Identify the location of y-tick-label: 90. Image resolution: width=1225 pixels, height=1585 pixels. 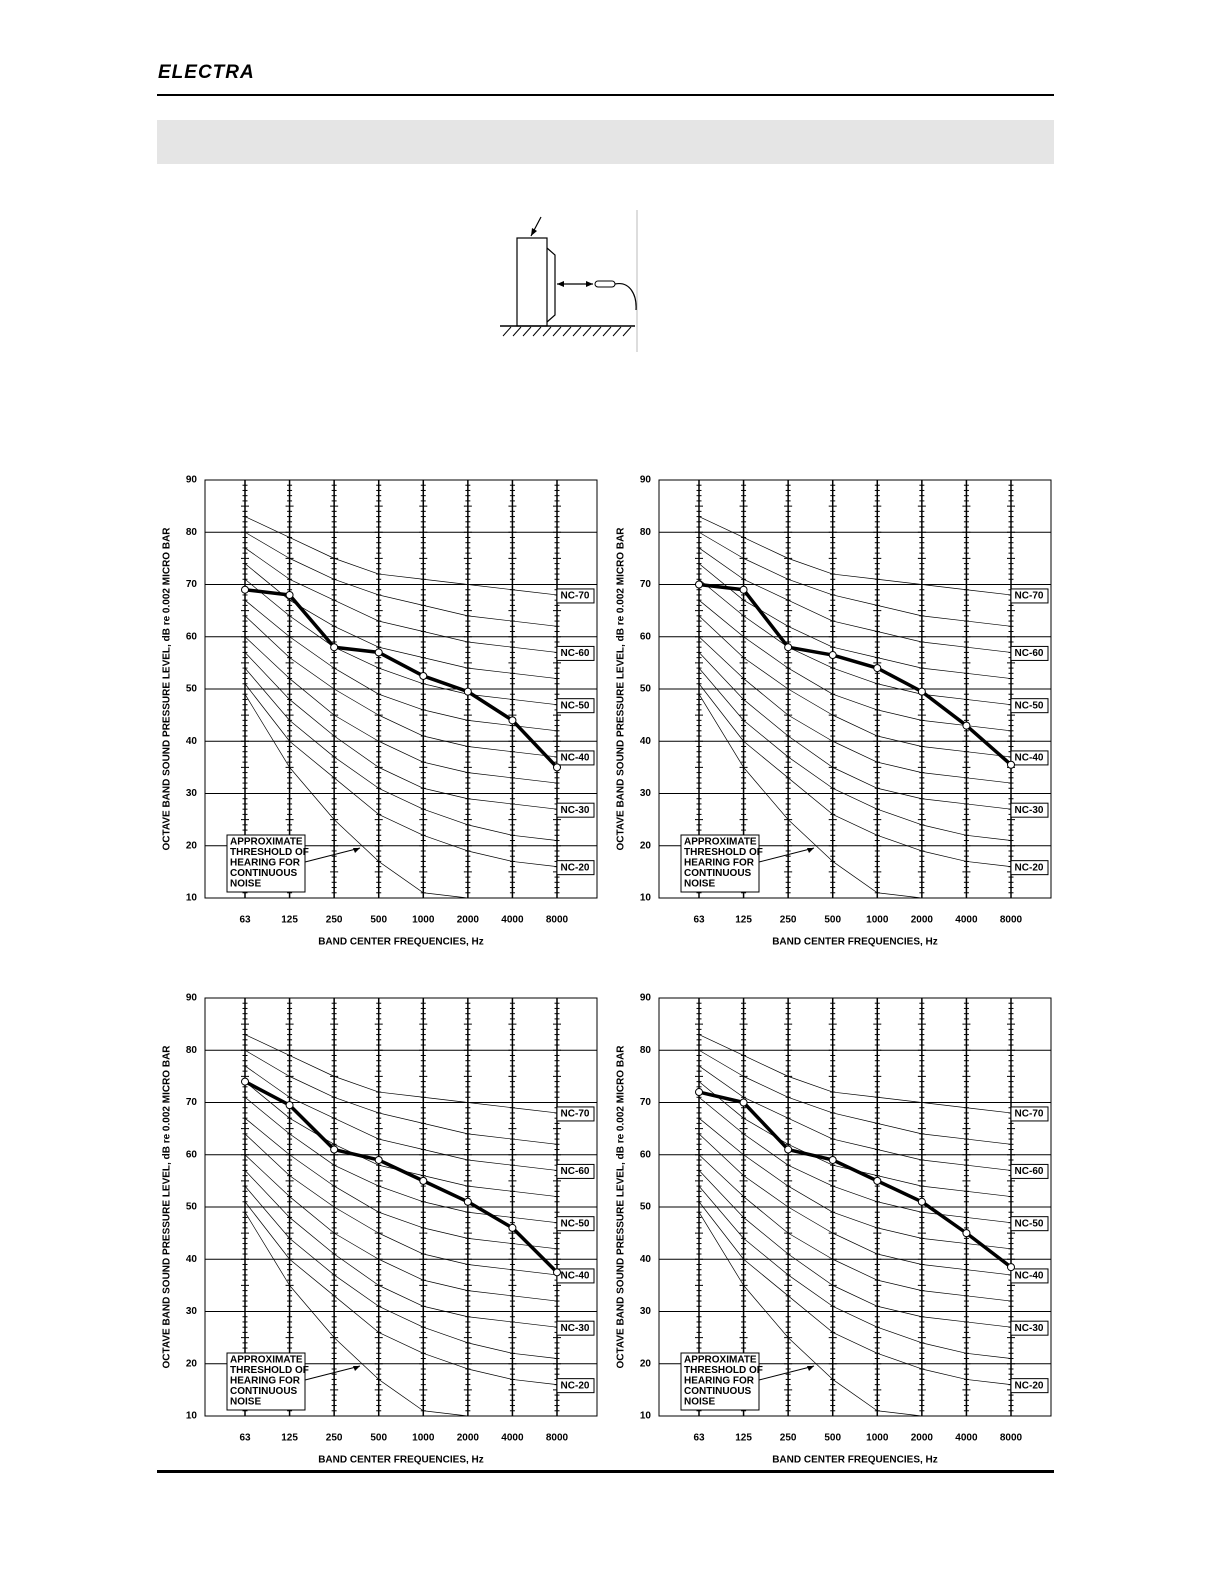
(192, 480).